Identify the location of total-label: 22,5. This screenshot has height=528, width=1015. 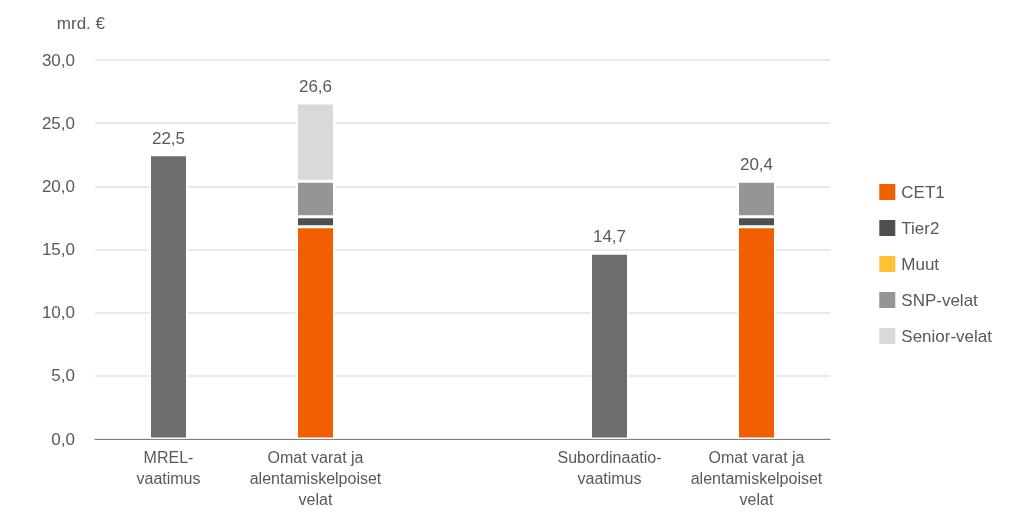
(168, 138).